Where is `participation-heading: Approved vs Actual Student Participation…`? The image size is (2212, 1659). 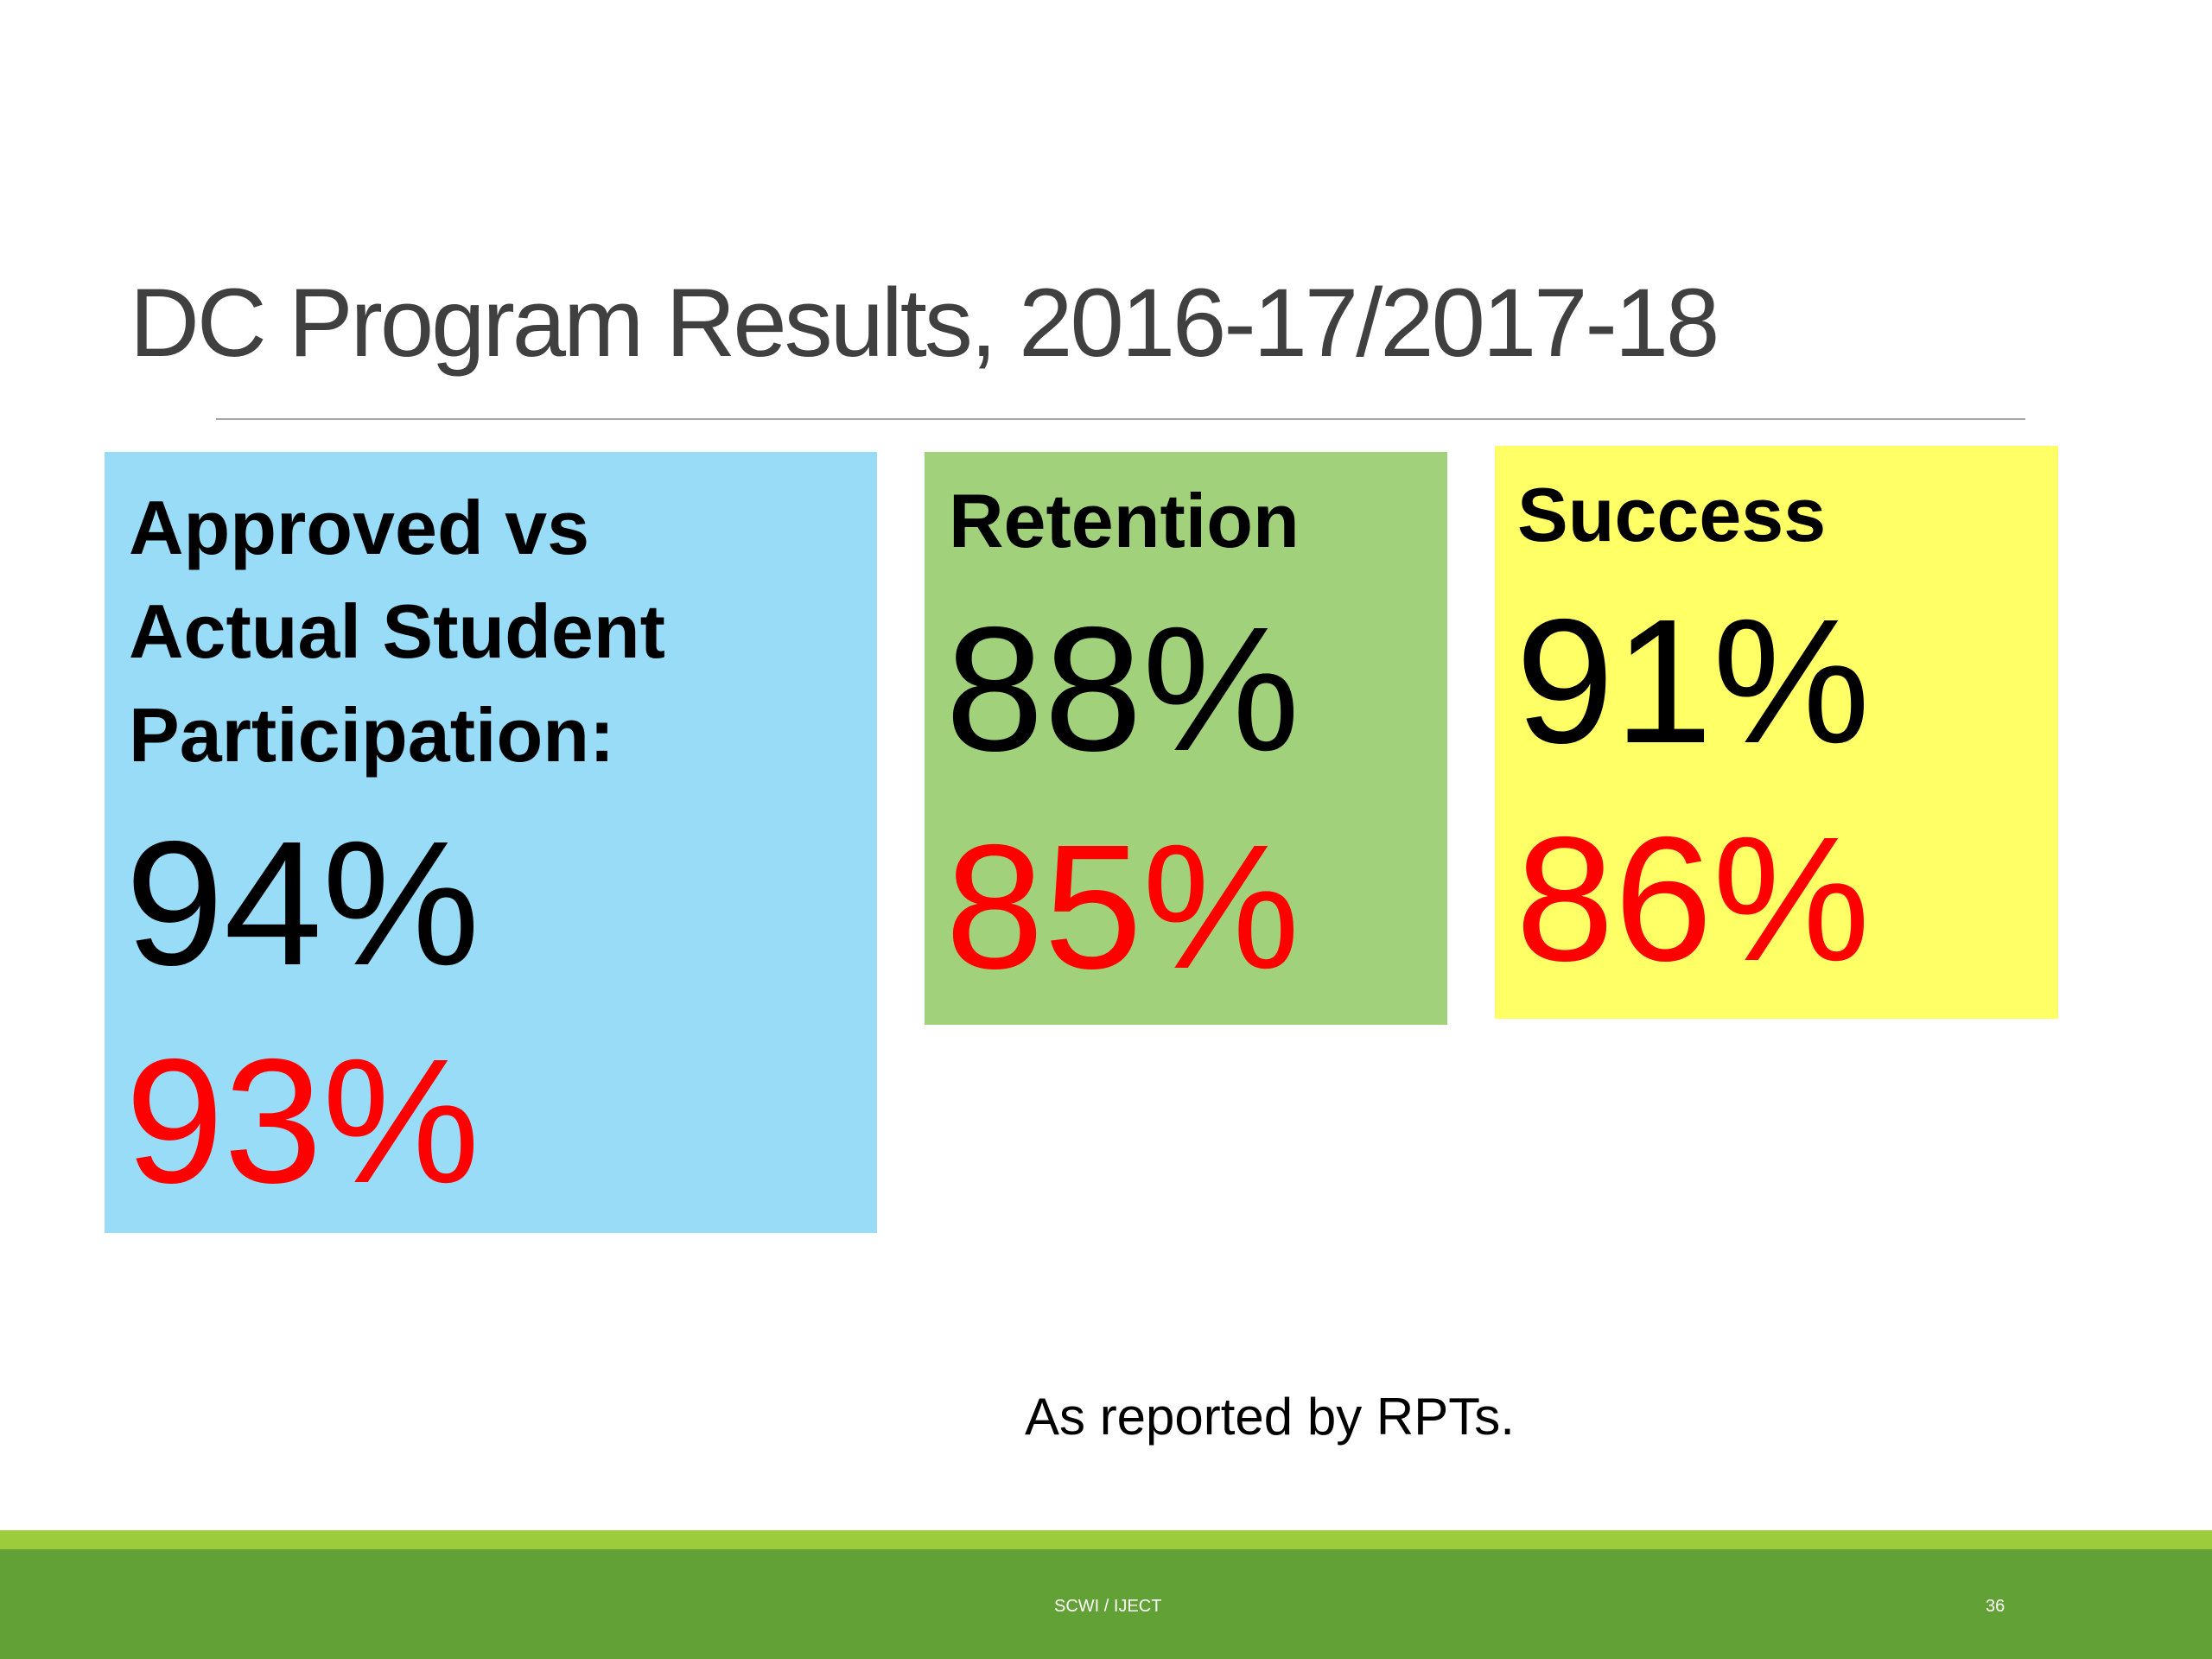 participation-heading: Approved vs Actual Student Participation… is located at coordinates (397, 631).